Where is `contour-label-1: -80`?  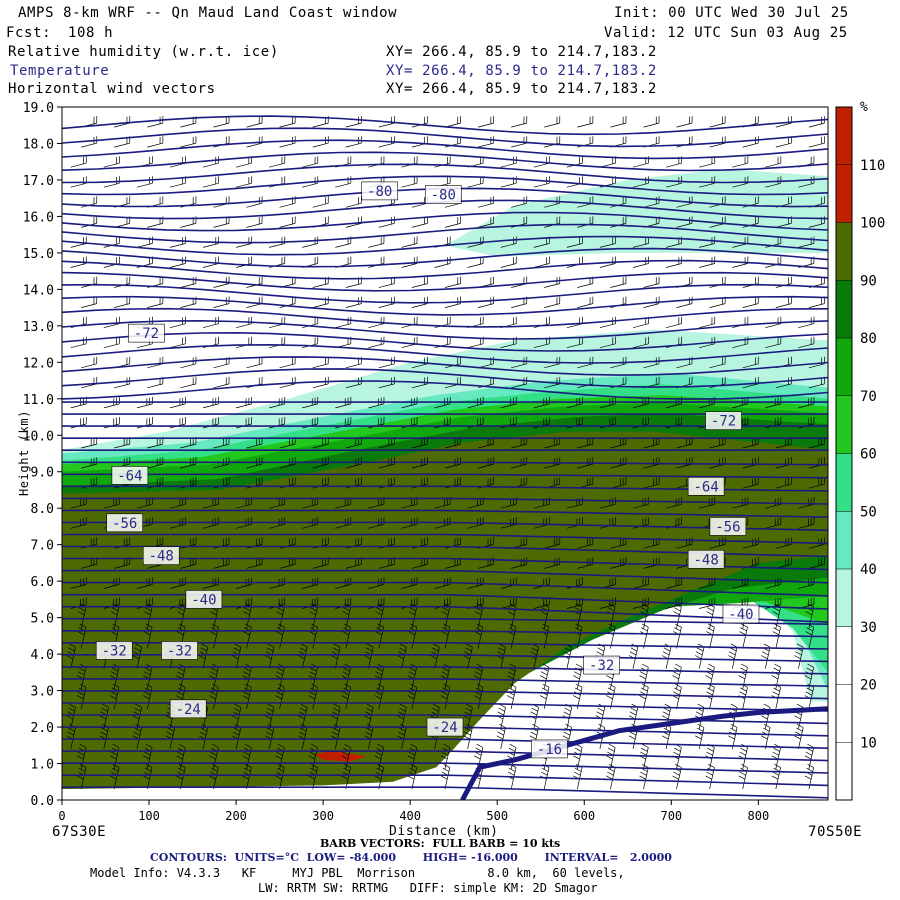
contour-label-1: -80 is located at coordinates (443, 196).